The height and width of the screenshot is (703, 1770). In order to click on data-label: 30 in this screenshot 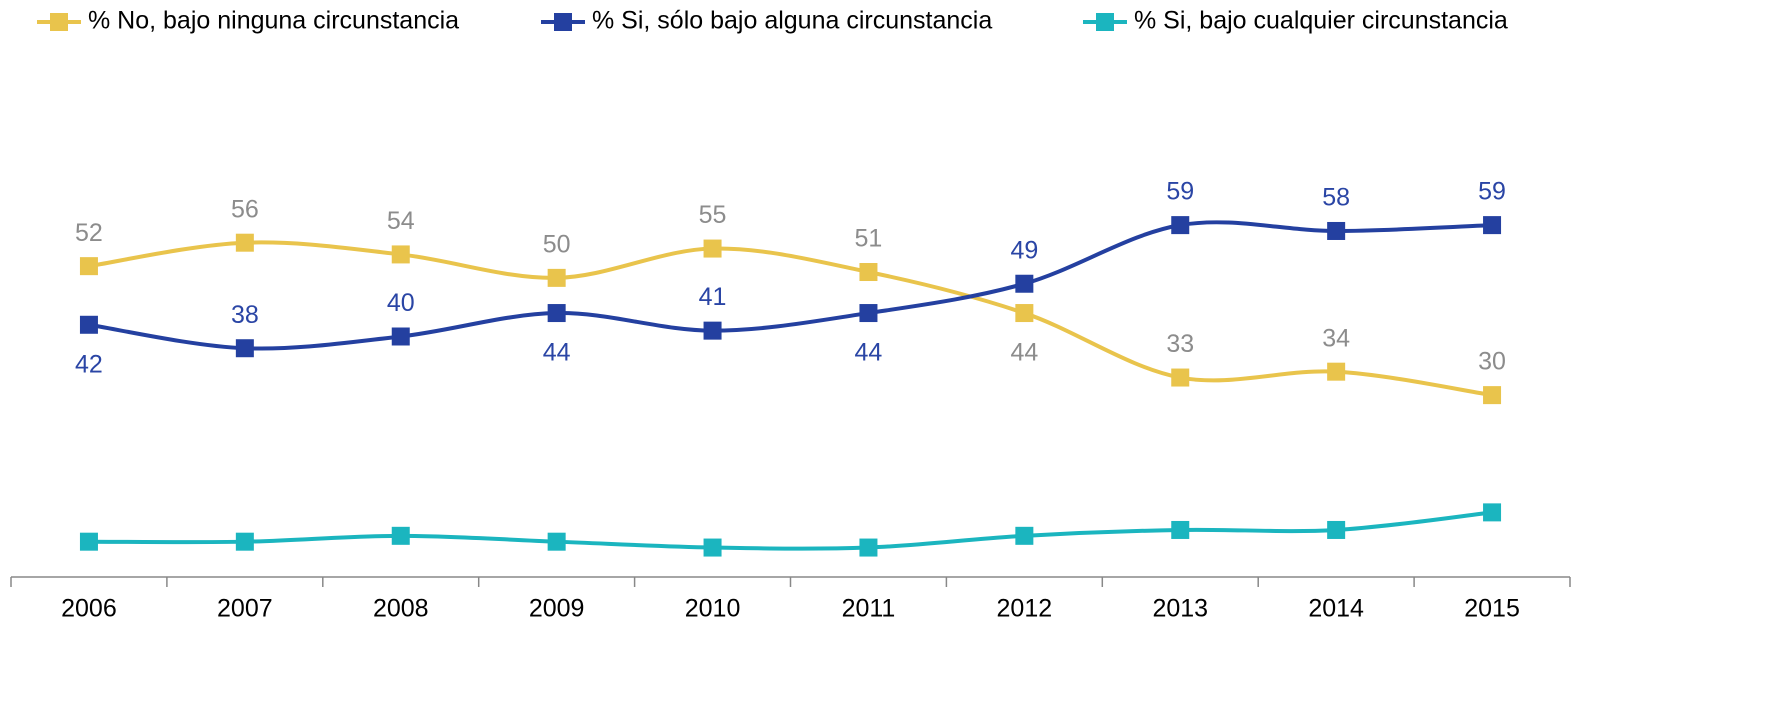, I will do `click(1492, 362)`.